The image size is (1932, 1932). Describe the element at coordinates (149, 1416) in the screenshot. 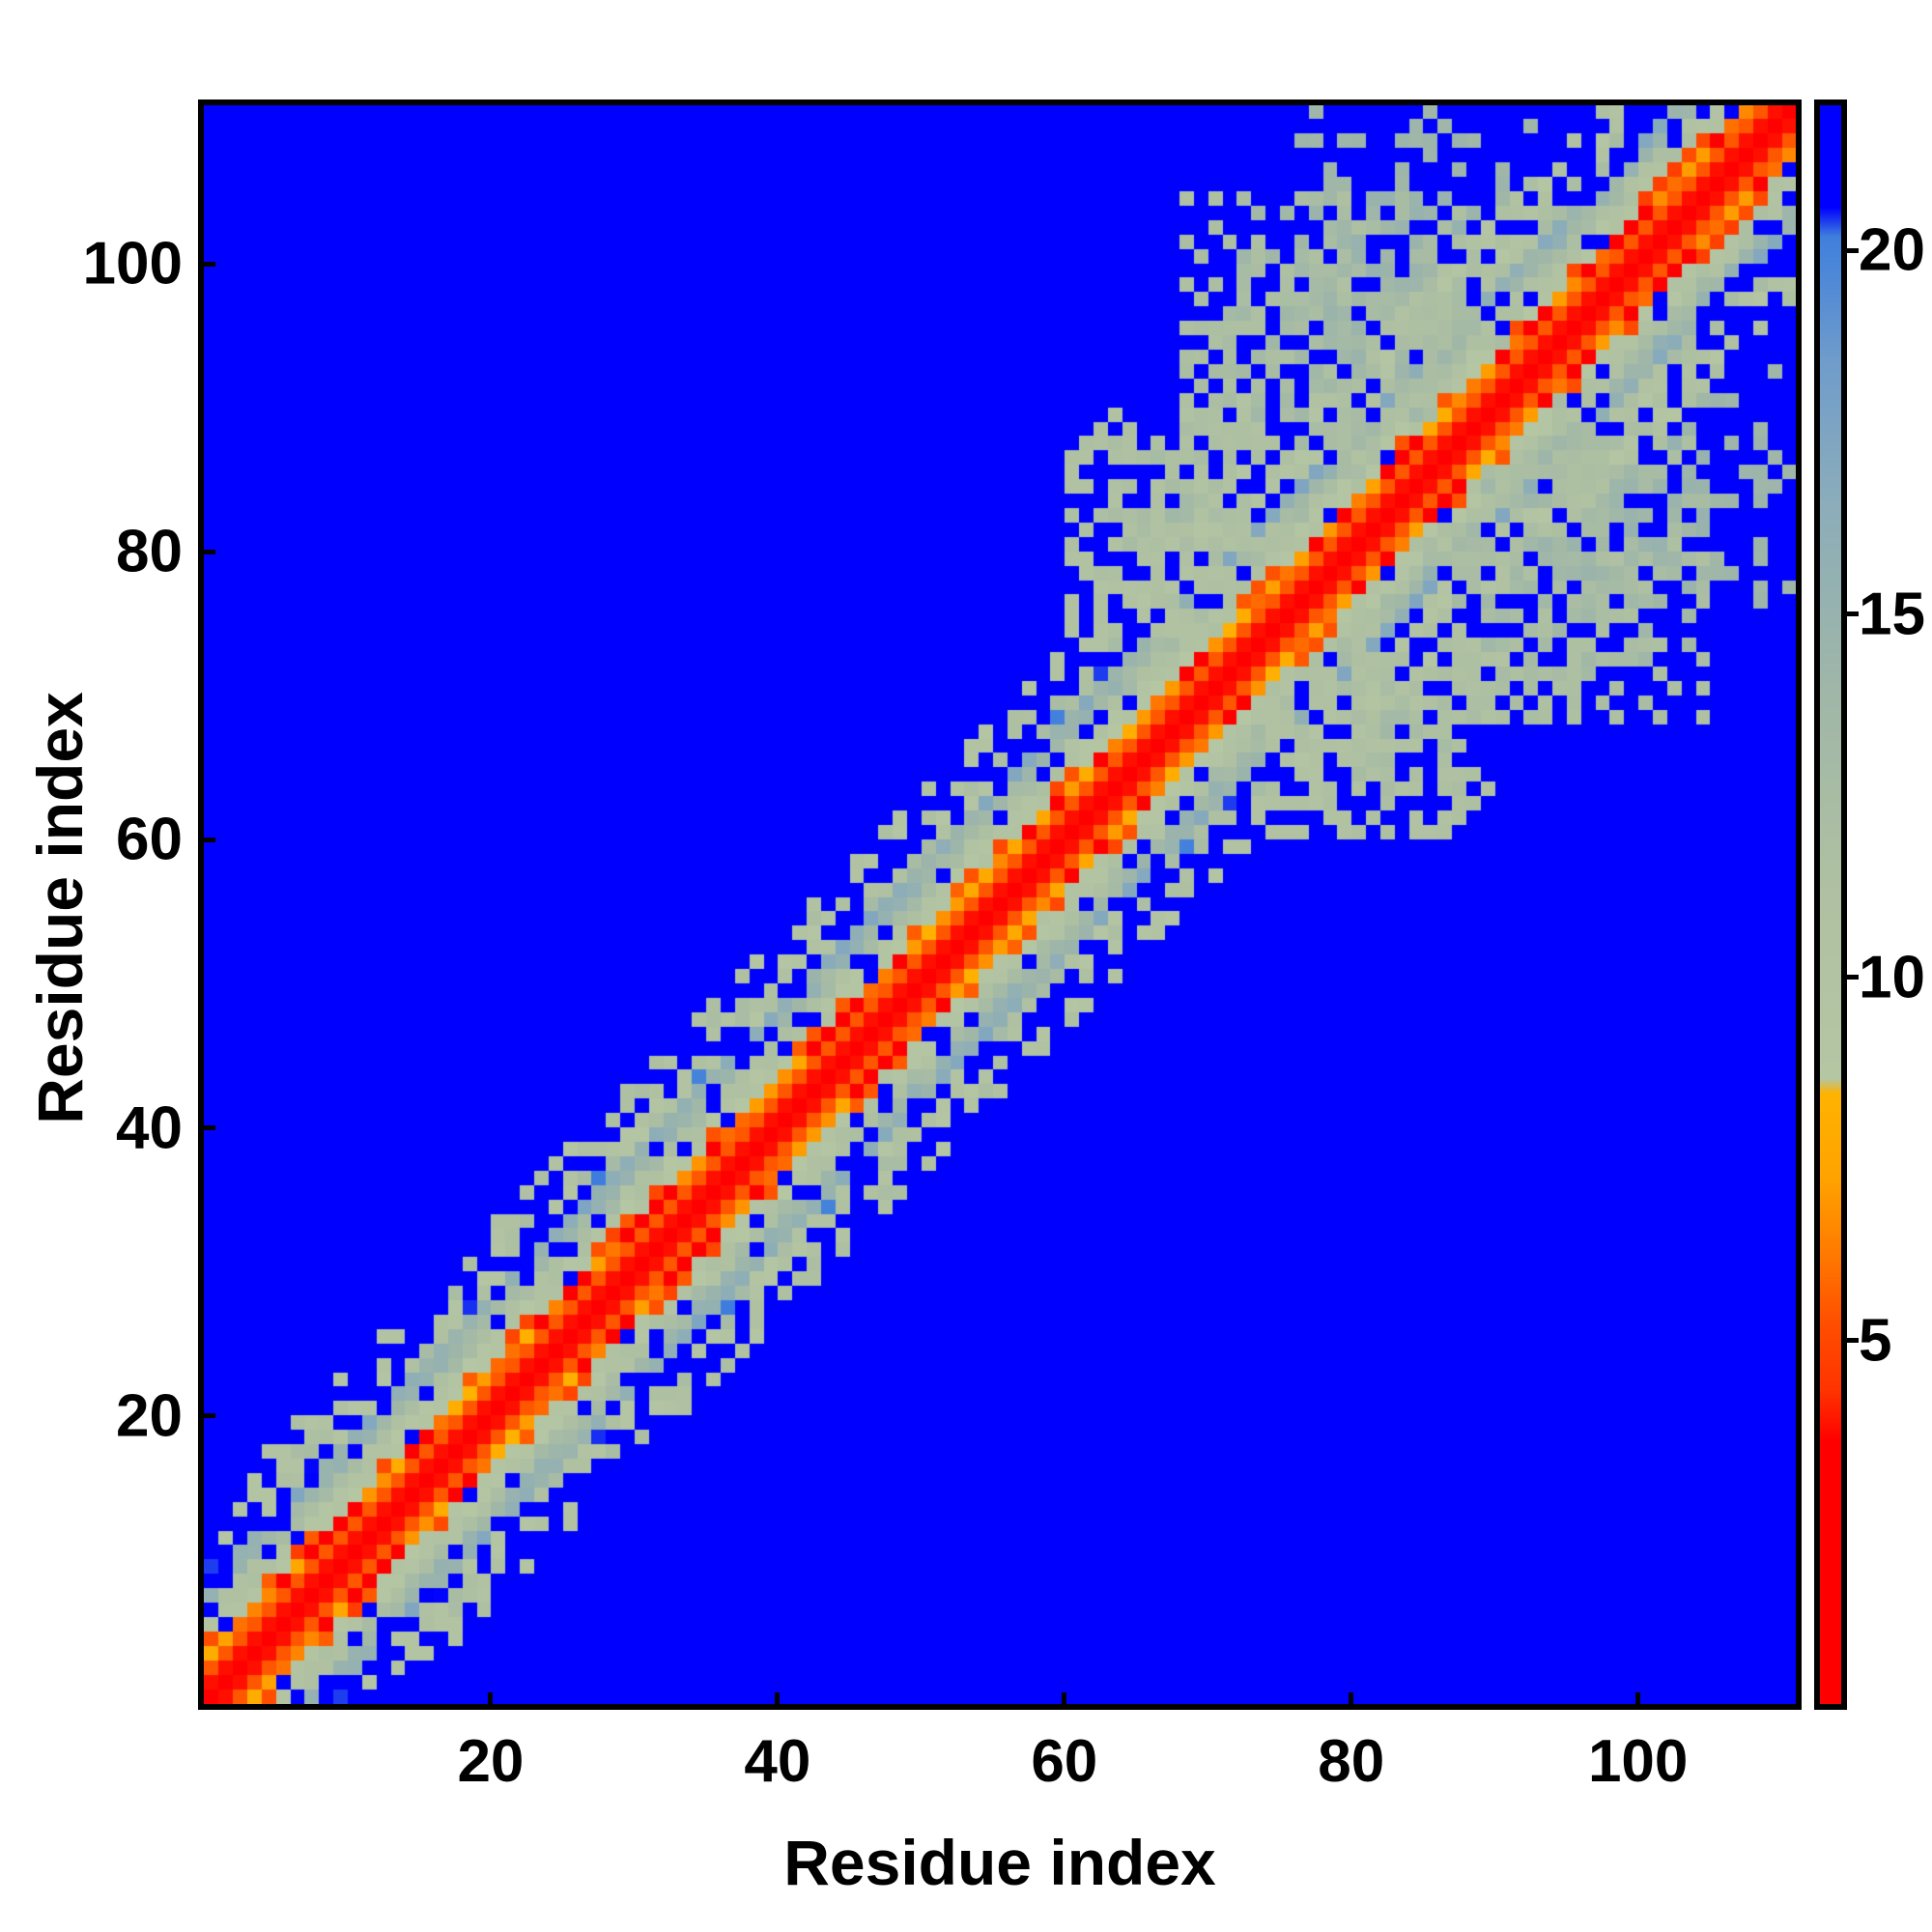

I see `y-tick-label: 20` at that location.